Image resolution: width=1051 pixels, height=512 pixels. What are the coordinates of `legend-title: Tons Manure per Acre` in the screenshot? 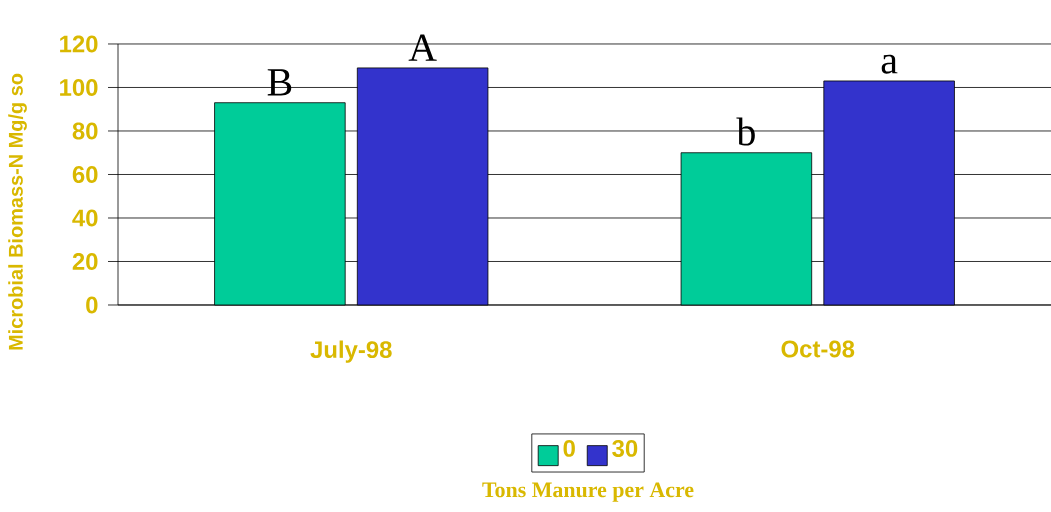 It's located at (588, 492).